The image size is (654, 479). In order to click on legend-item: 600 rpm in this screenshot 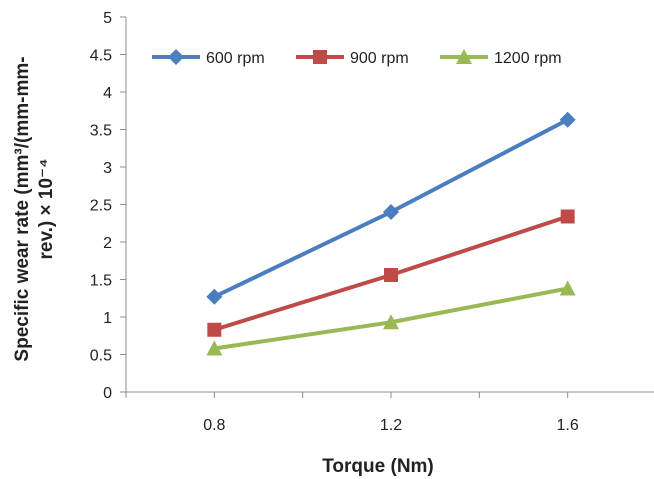, I will do `click(208, 58)`.